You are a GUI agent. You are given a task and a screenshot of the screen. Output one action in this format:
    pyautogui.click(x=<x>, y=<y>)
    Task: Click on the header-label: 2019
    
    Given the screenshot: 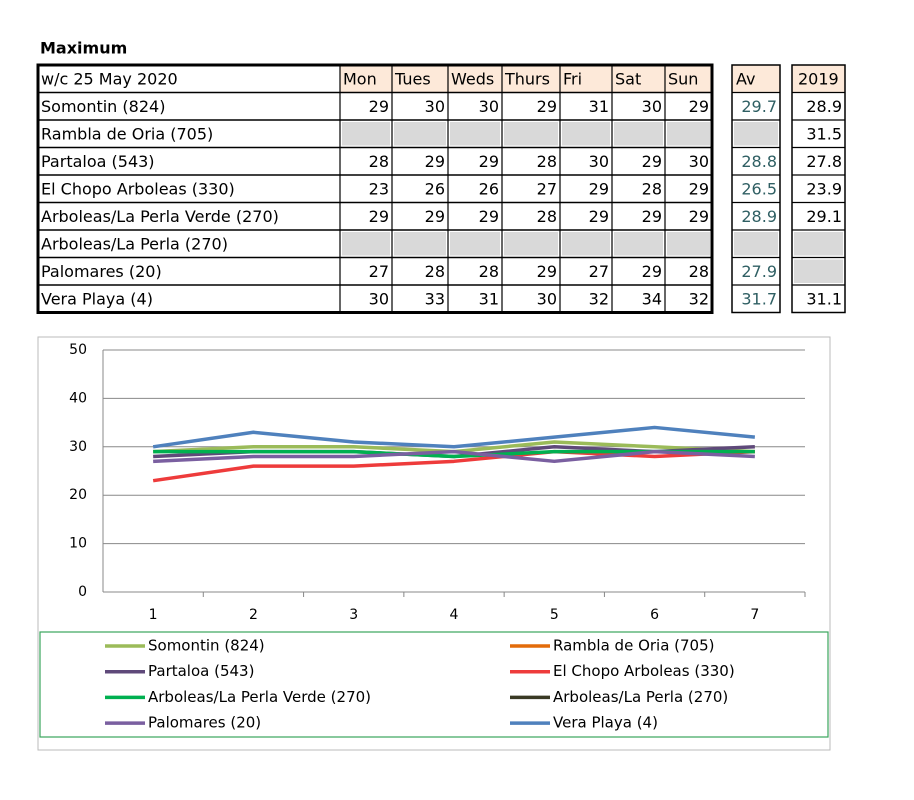 What is the action you would take?
    pyautogui.click(x=818, y=78)
    